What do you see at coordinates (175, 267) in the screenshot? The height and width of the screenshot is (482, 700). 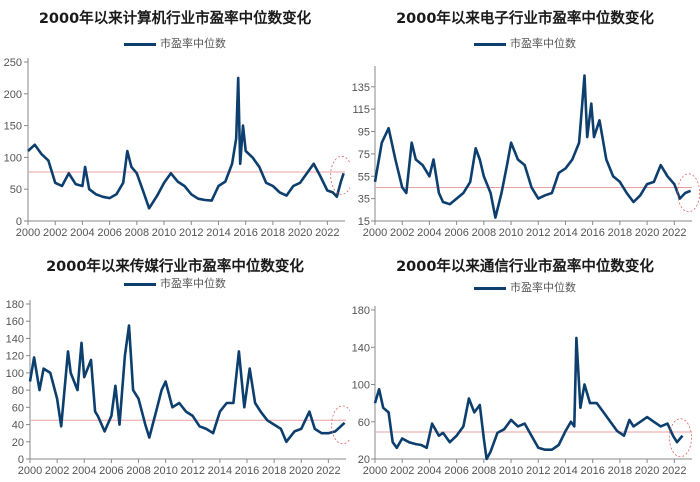 I see `chart-title: 2000年以来传媒行业市盈率中位数变化` at bounding box center [175, 267].